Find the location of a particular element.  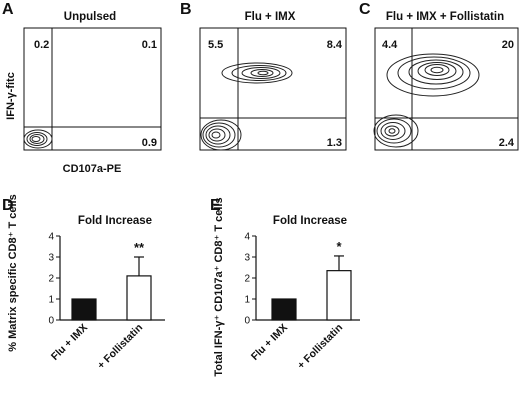

panel-letter-c: C is located at coordinates (365, 9).